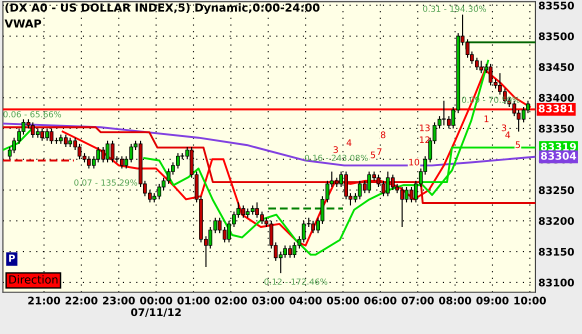 The height and width of the screenshot is (334, 582). I want to click on annotation: 0.12 - 172.46%, so click(296, 281).